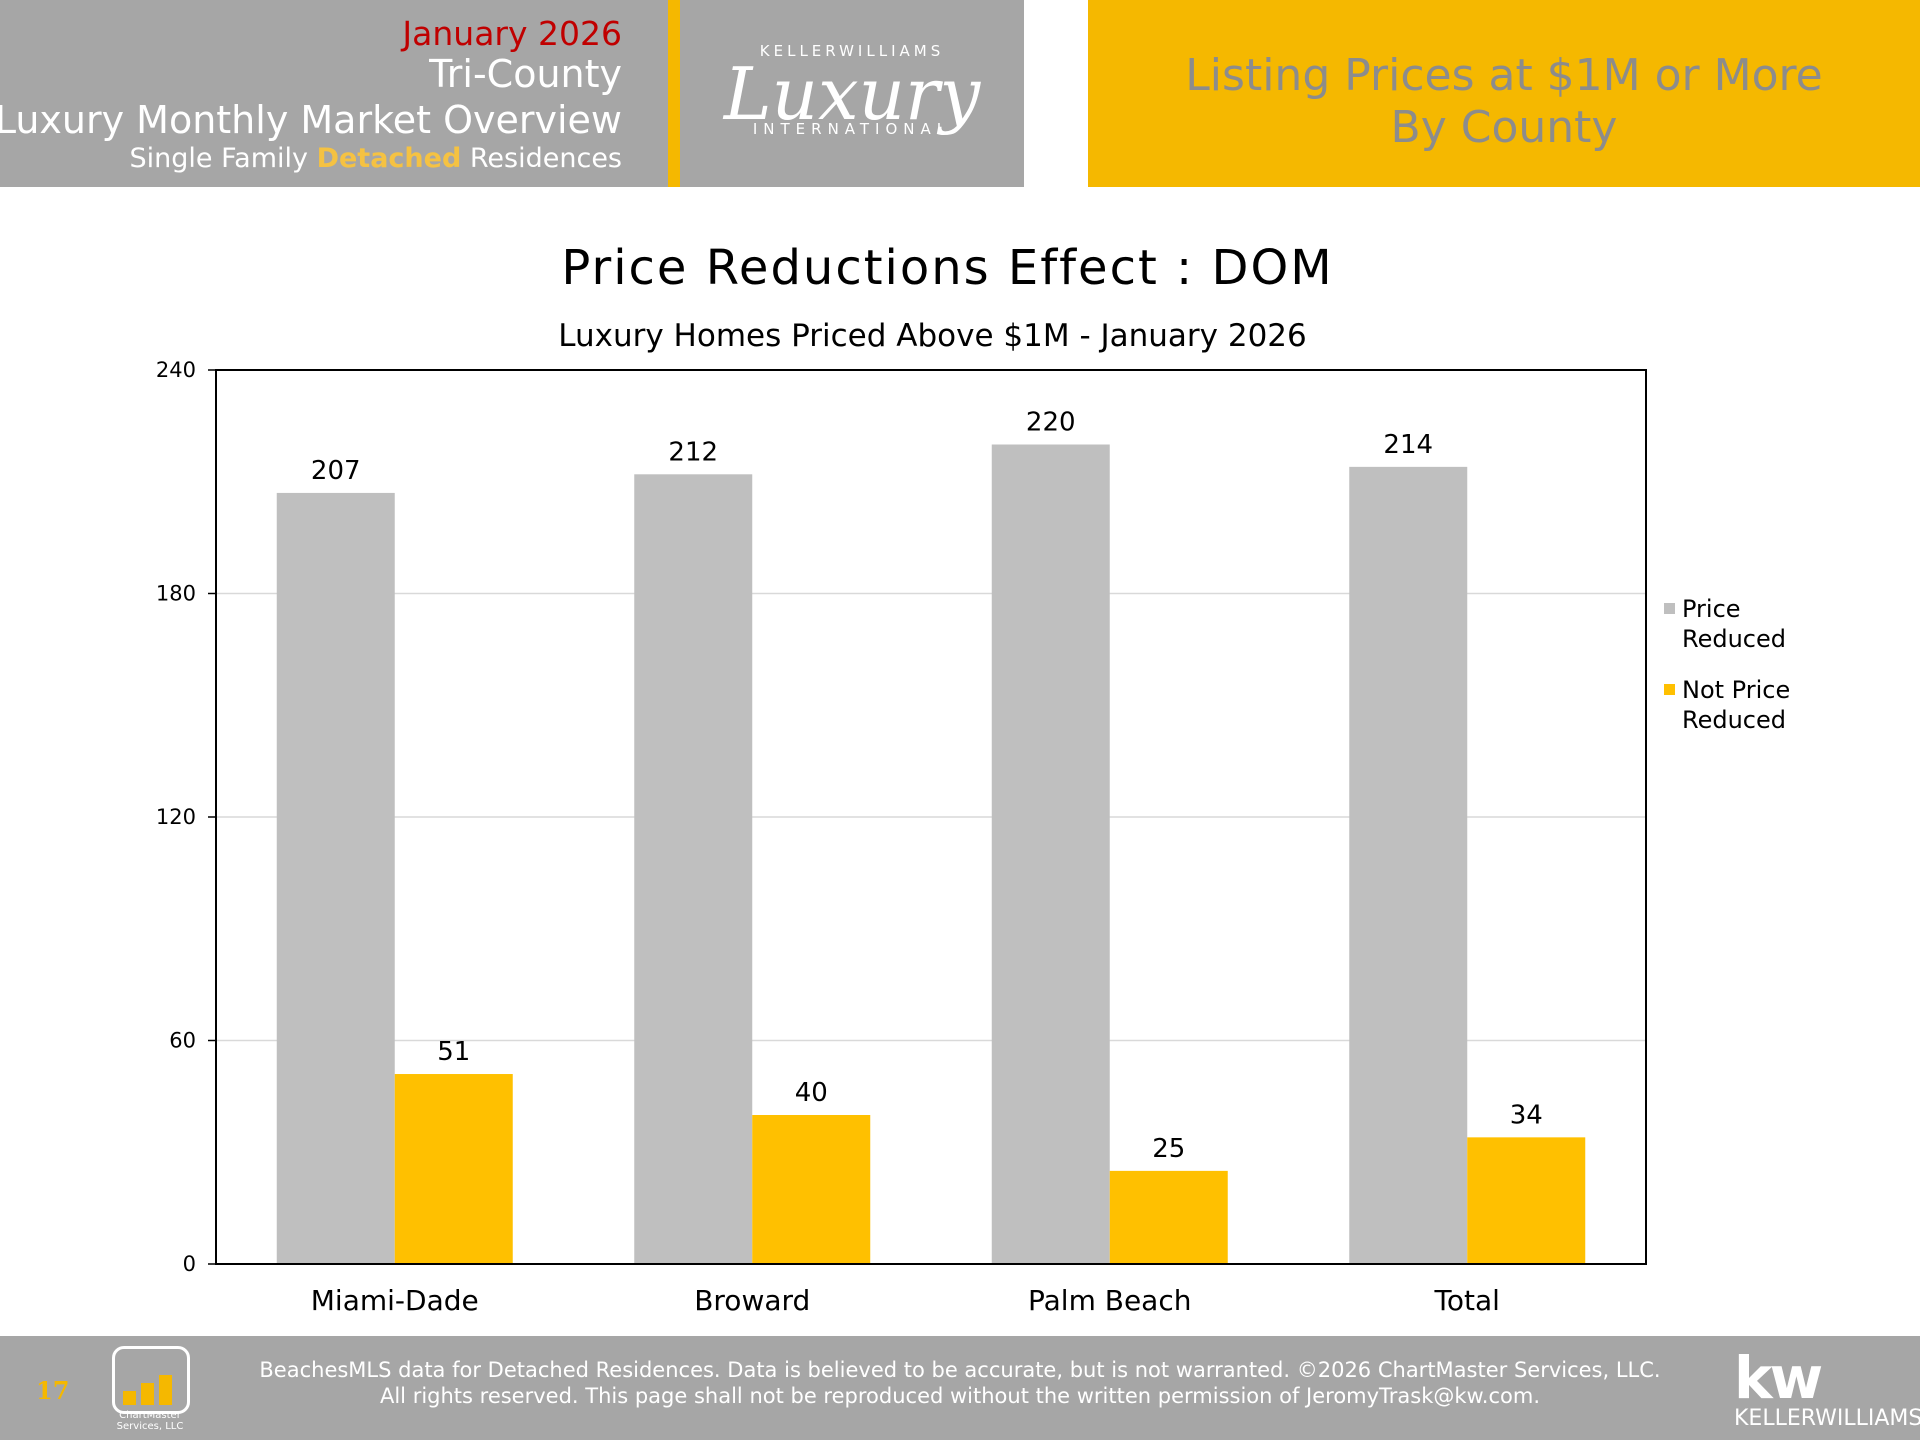 This screenshot has width=1920, height=1440. I want to click on subtitle-prefix: Single Family, so click(223, 158).